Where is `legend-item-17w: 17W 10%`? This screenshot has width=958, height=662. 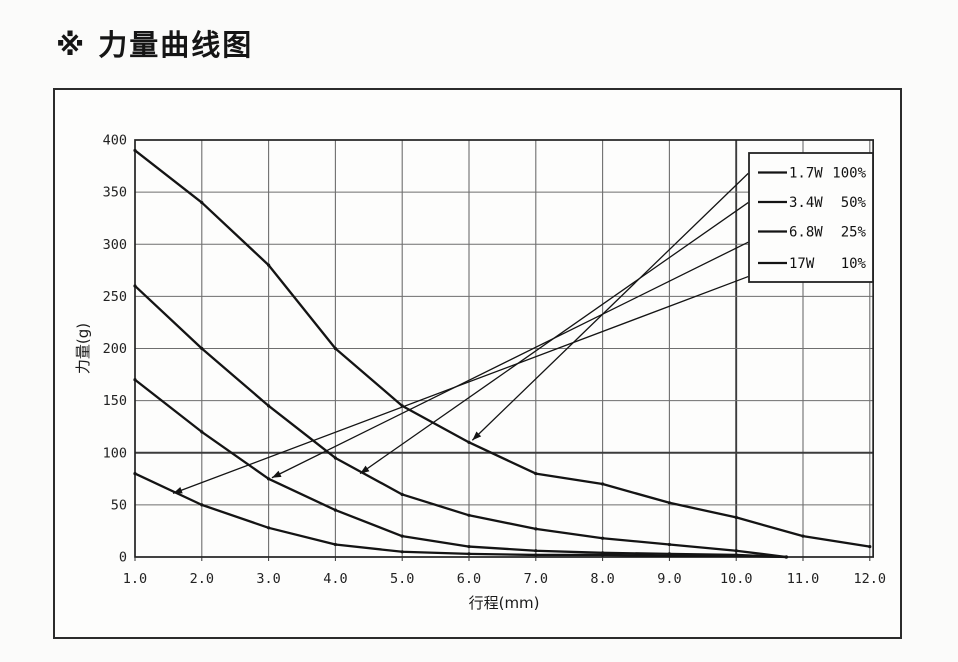
legend-item-17w: 17W 10% is located at coordinates (812, 264).